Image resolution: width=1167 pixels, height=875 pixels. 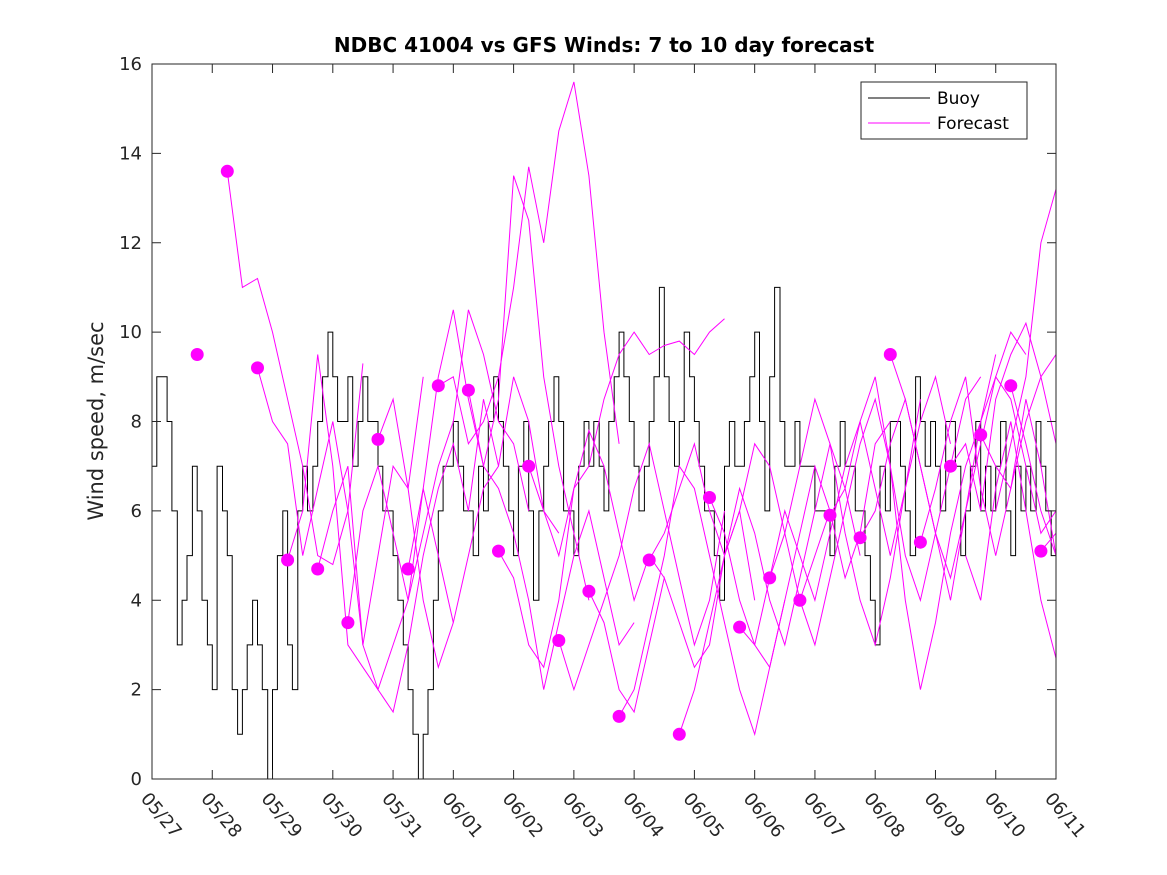 What do you see at coordinates (130, 332) in the screenshot?
I see `y-tick-label: 10` at bounding box center [130, 332].